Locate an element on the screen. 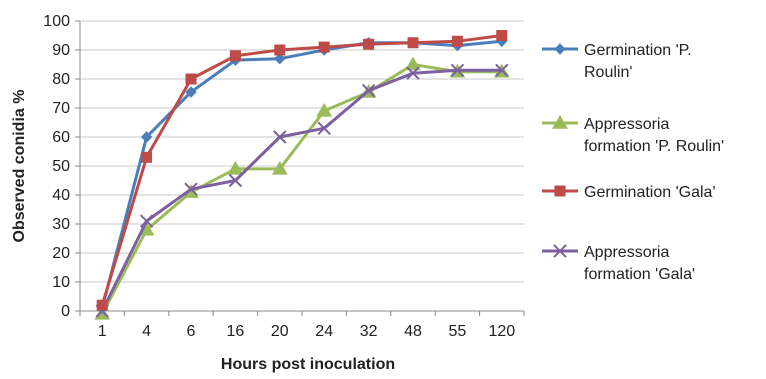  y-tick-labels: 0 10 20 30 40 50 60 70 80 90 100 is located at coordinates (56, 166).